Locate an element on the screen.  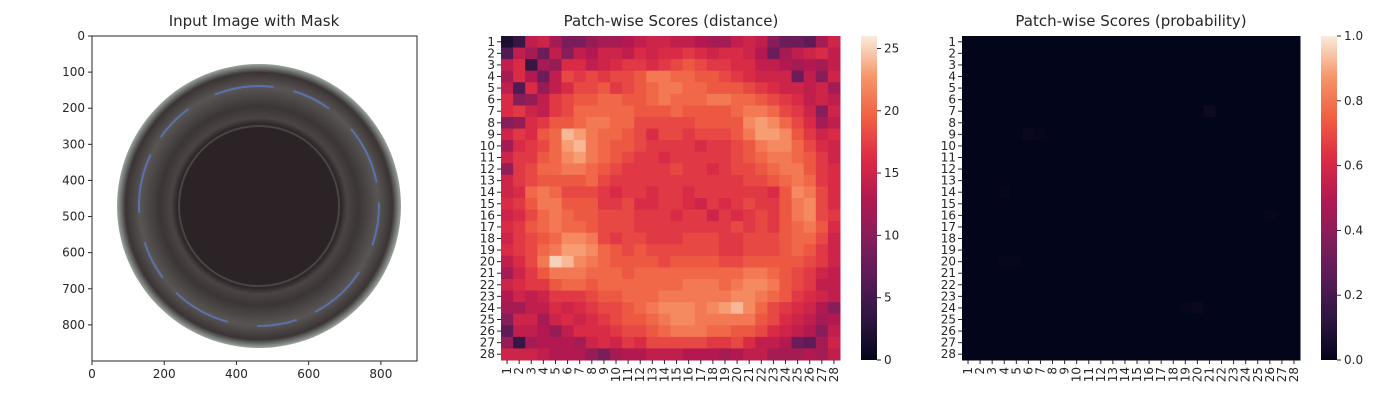
glass-rim-highlight is located at coordinates (259, 206).